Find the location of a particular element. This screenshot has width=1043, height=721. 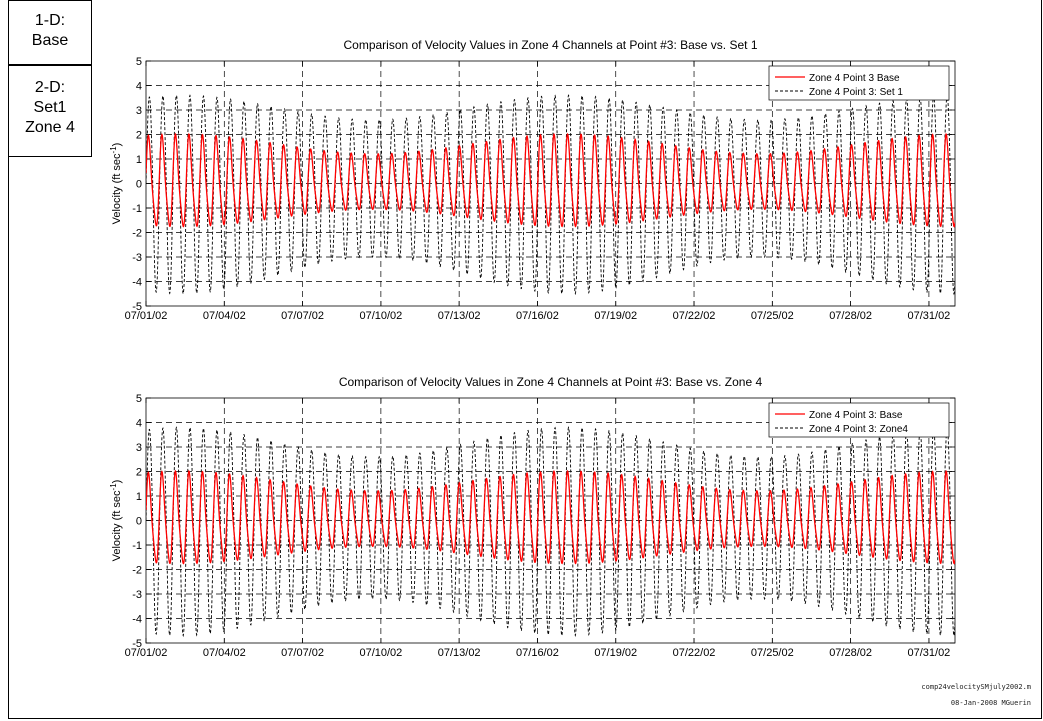

legend-label: Zone 4 Point 3 Base is located at coordinates (854, 78).